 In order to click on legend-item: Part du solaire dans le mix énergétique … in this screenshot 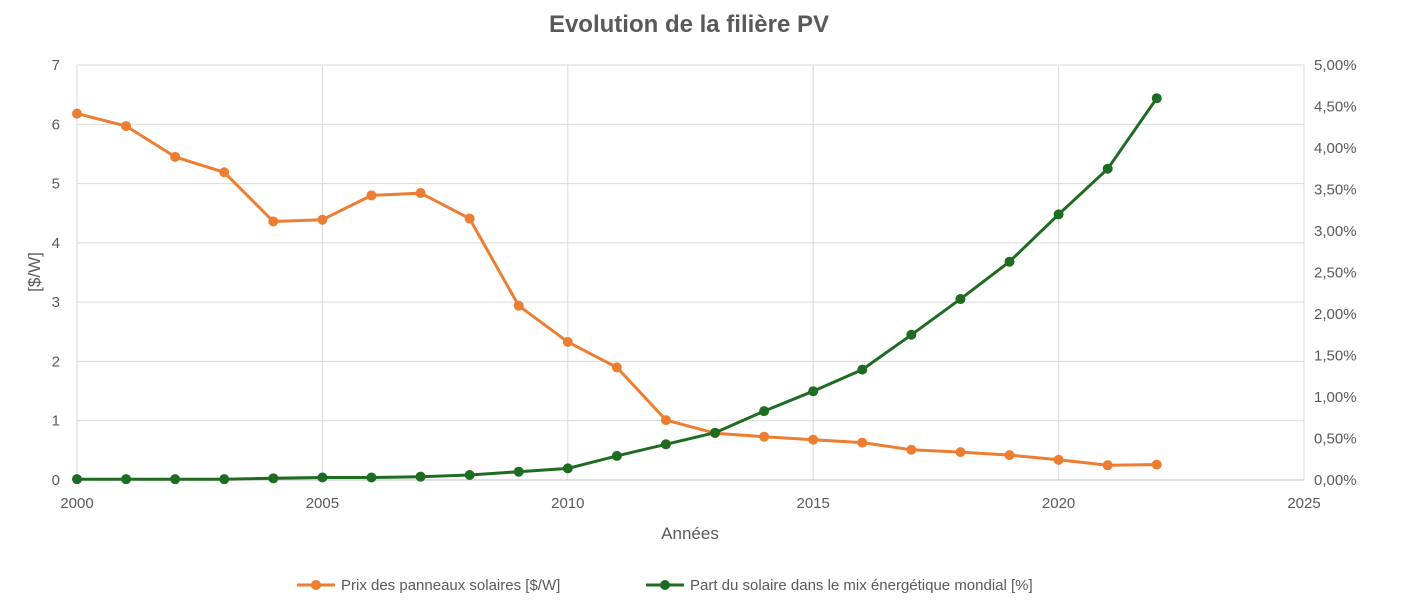, I will do `click(839, 585)`.